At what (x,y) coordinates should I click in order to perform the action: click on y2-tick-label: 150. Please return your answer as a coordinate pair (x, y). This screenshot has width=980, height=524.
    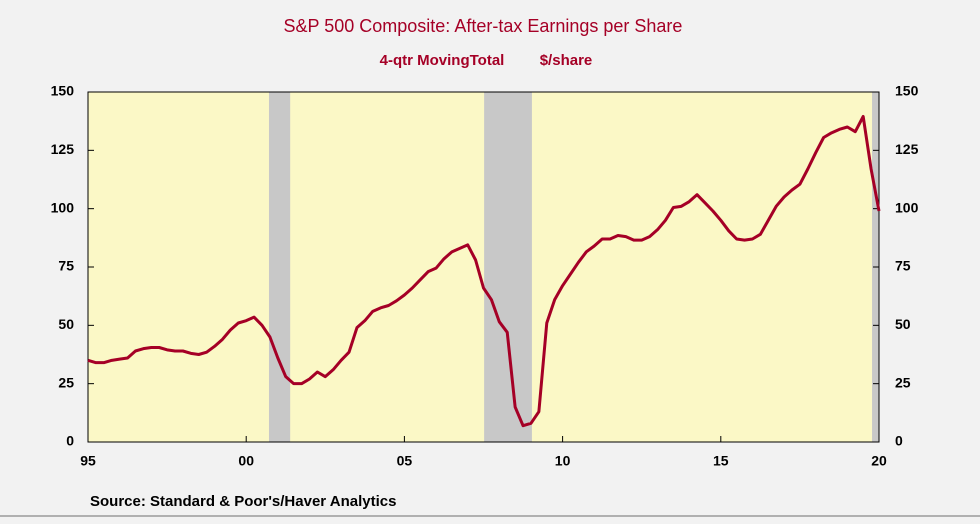
    Looking at the image, I should click on (907, 91).